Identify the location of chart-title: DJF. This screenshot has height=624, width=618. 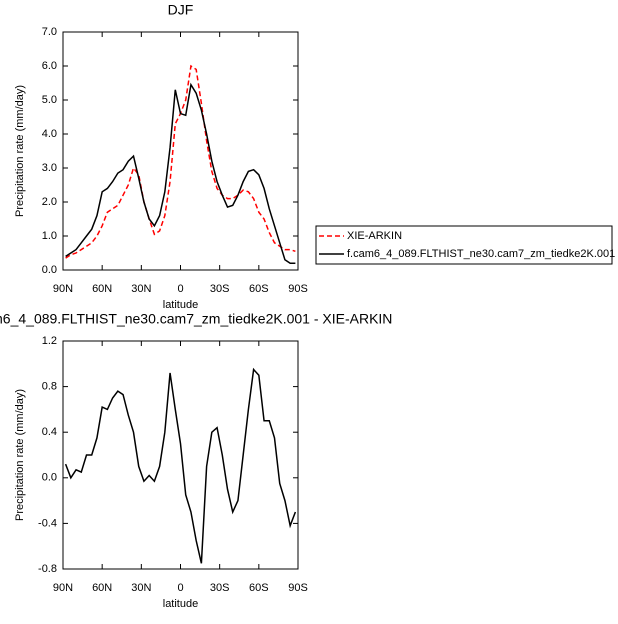
(181, 10).